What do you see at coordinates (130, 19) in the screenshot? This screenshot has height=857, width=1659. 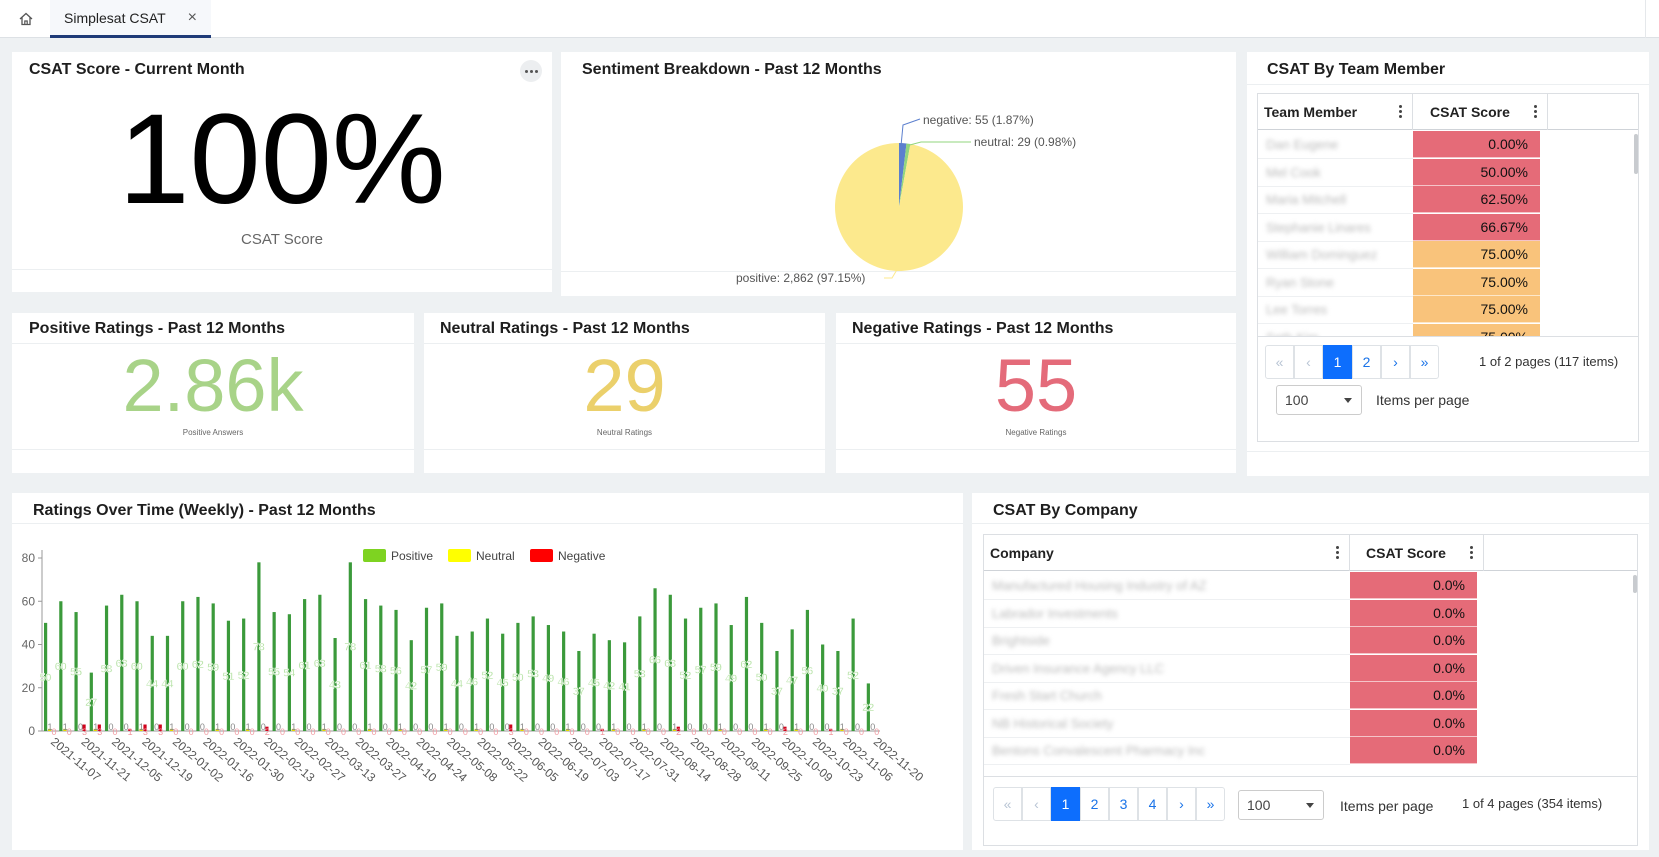 I see `tab-simplesat-csat: Simplesat CSAT ×` at bounding box center [130, 19].